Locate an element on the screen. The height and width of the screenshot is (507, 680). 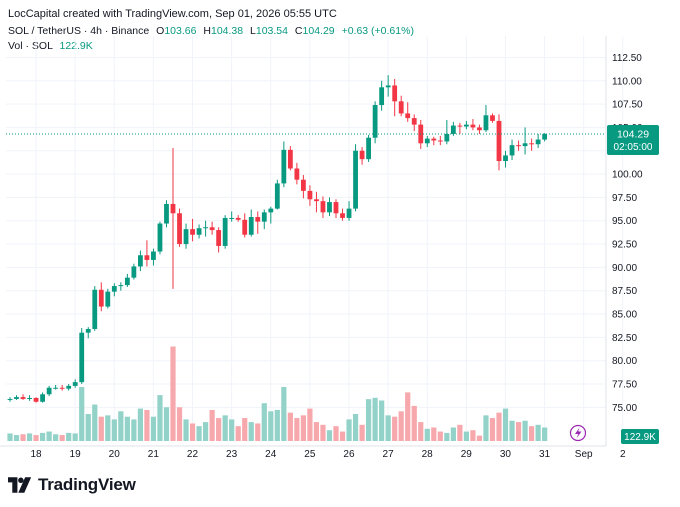
volume-label: Vol · SOL is located at coordinates (30, 46).